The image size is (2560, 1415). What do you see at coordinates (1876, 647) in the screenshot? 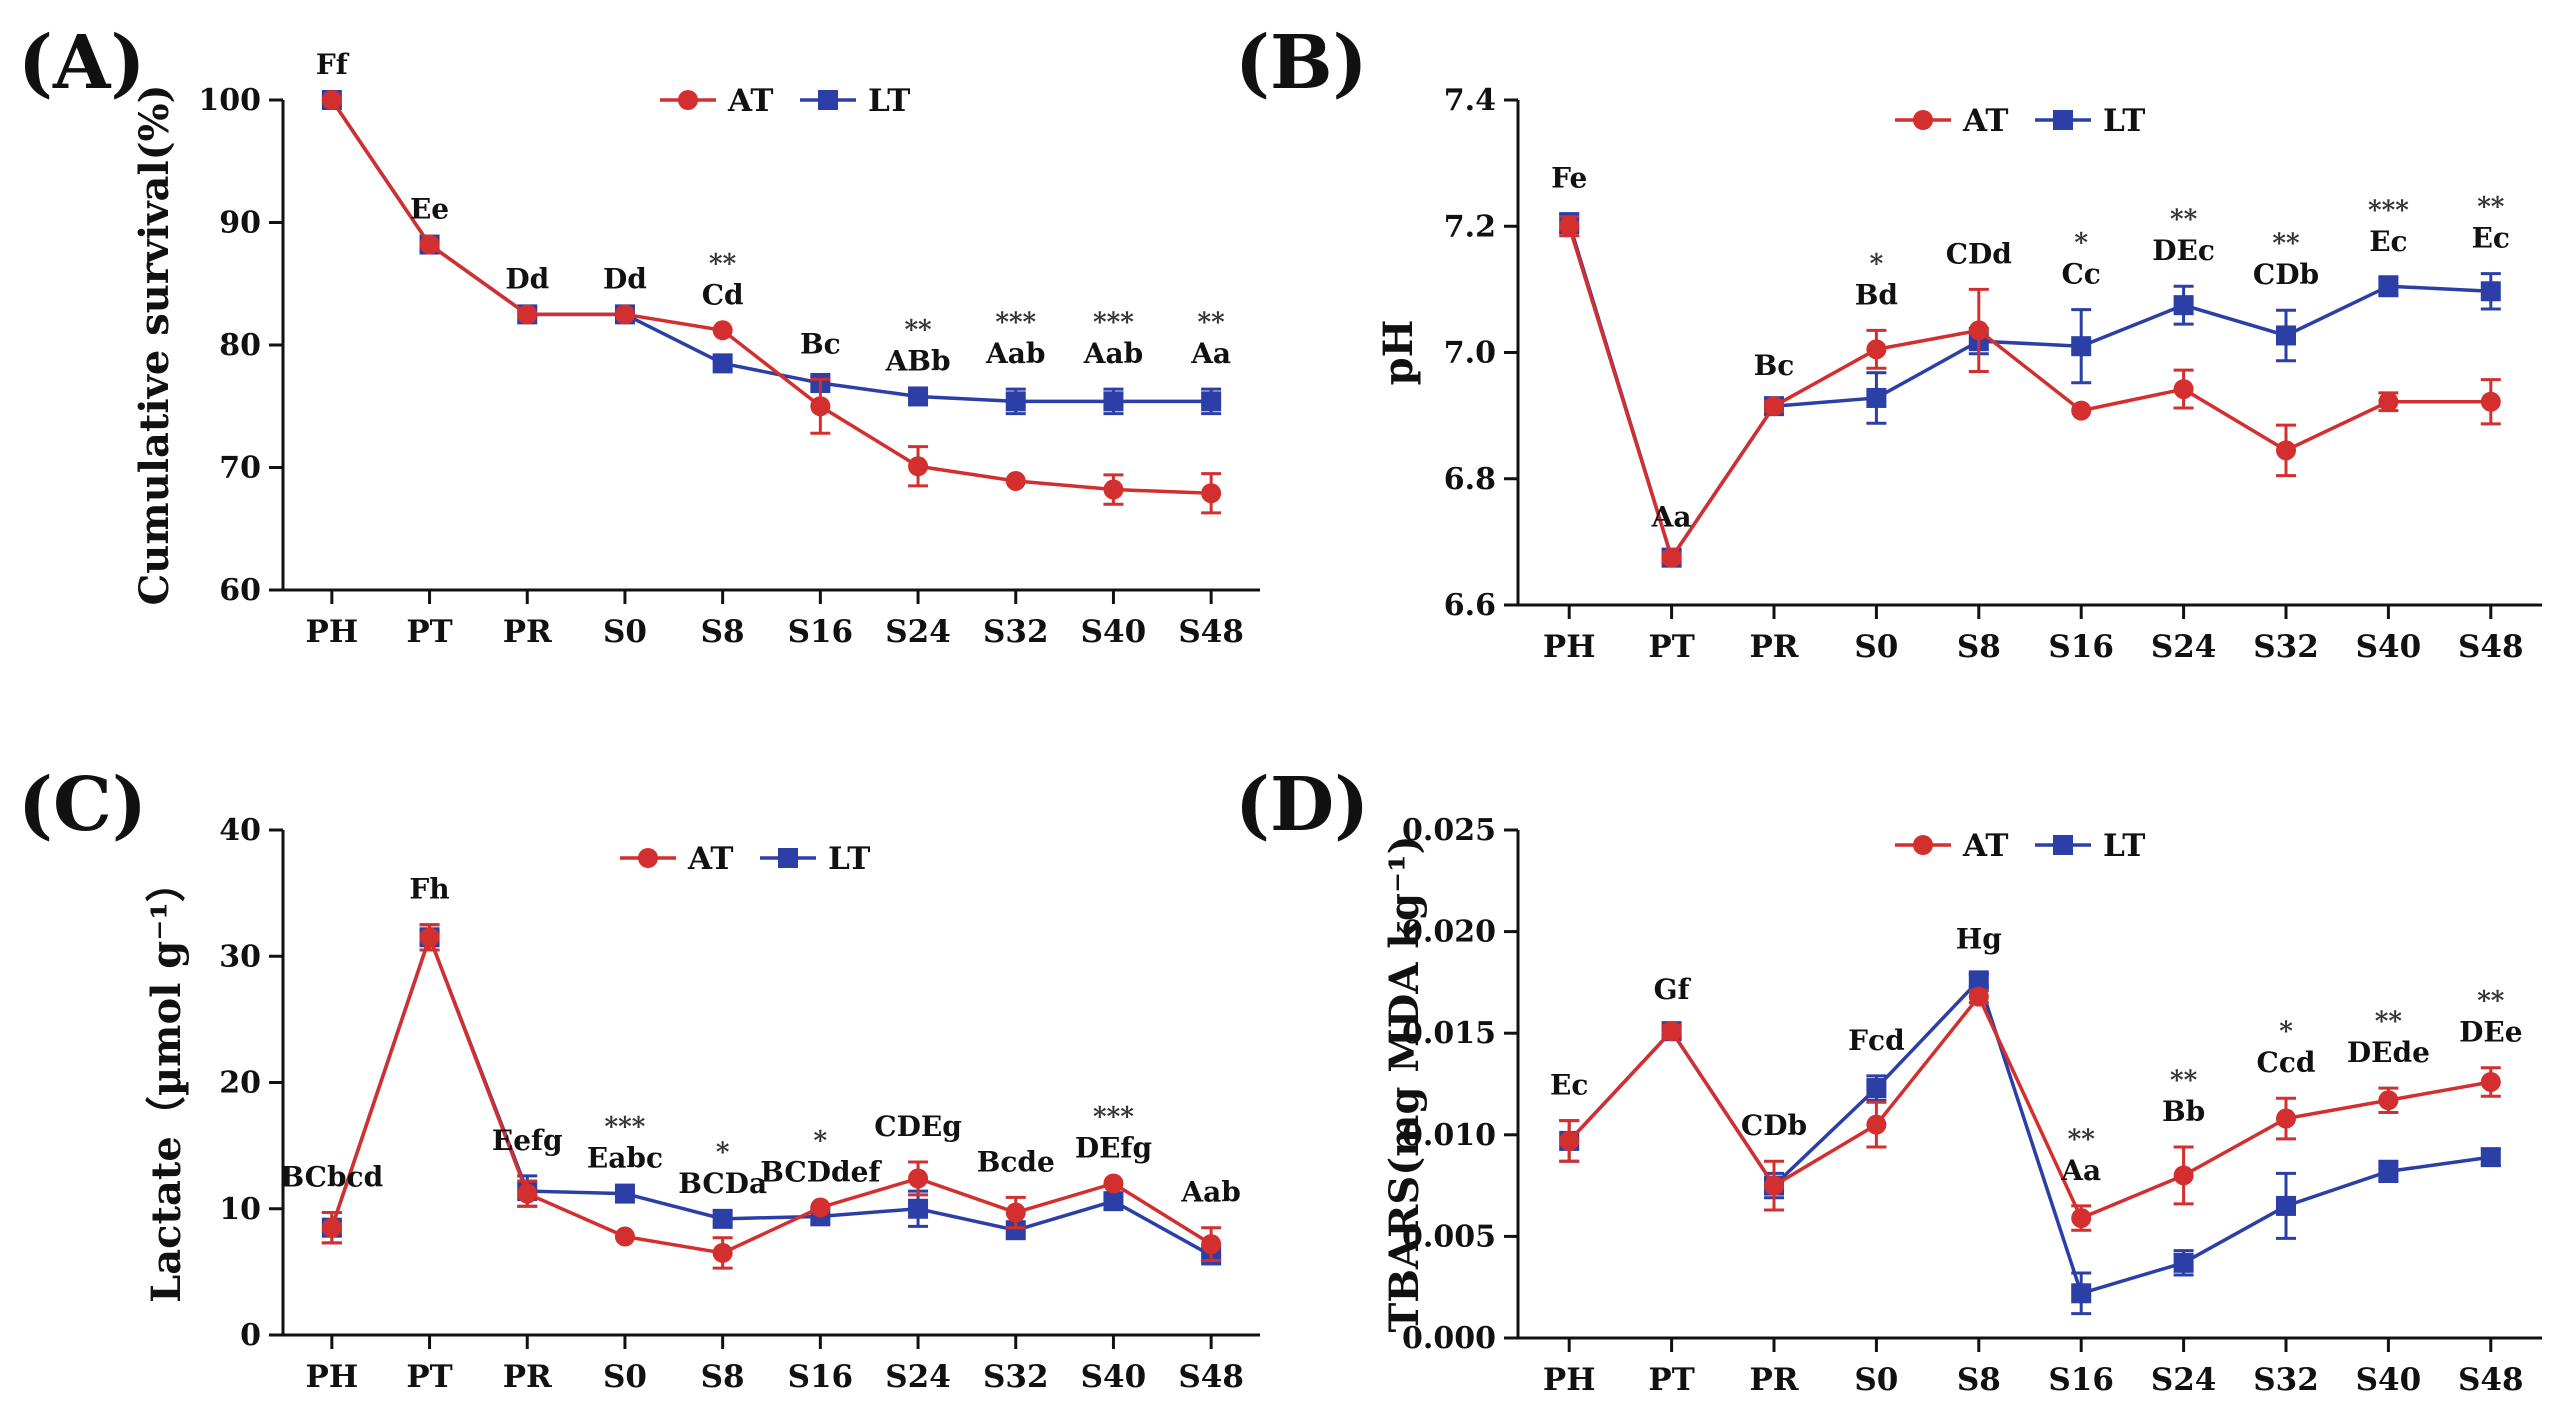
I see `x-tick-label: S0` at bounding box center [1876, 647].